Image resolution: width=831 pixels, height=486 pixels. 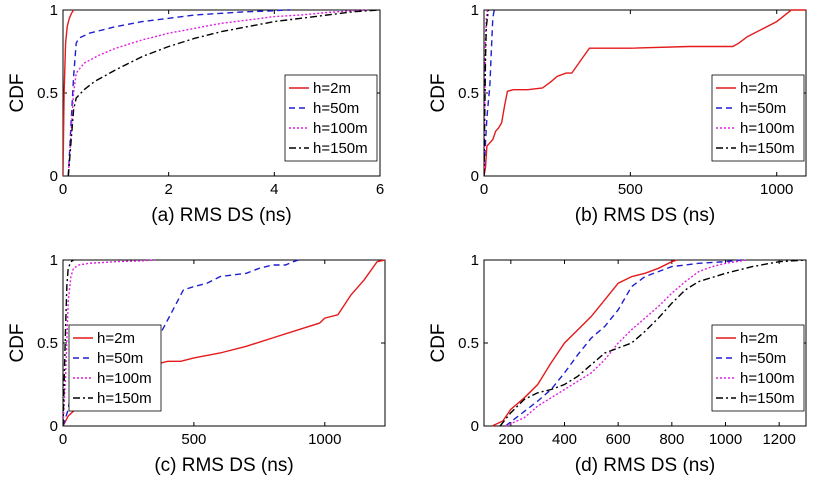 I want to click on x-tick-label: 600, so click(x=618, y=439).